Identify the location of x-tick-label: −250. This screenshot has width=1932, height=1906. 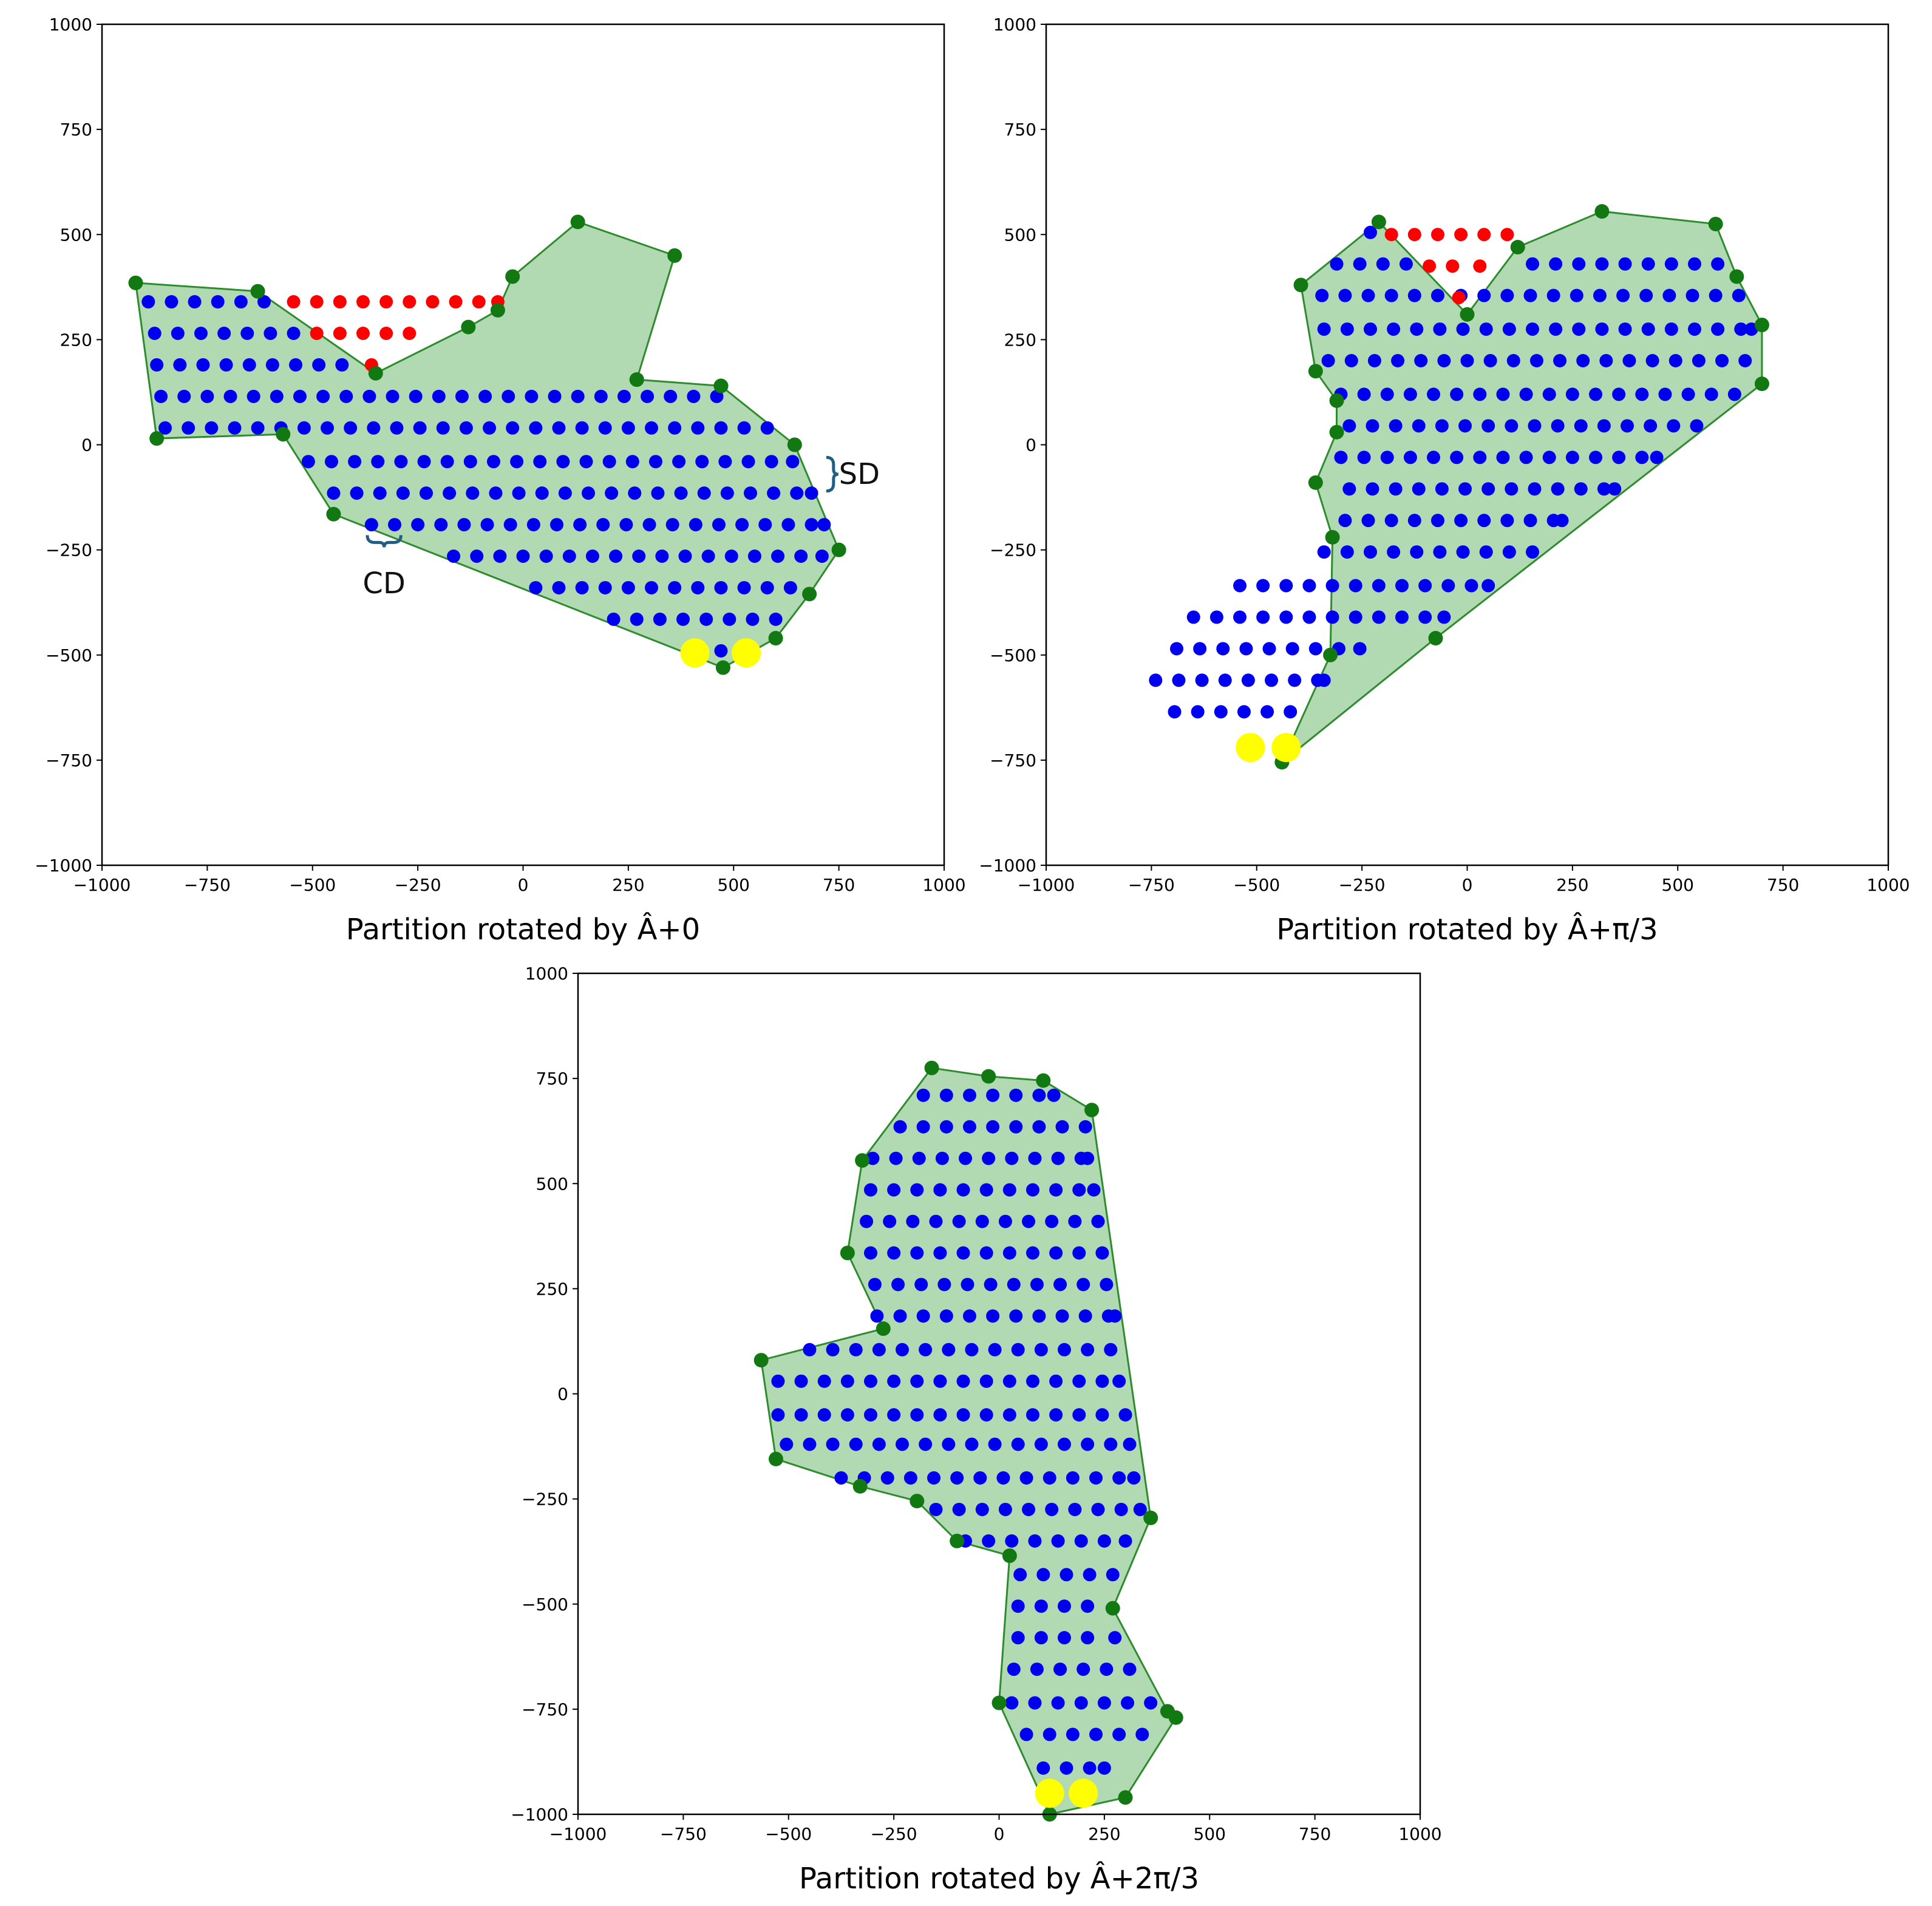
(894, 1834).